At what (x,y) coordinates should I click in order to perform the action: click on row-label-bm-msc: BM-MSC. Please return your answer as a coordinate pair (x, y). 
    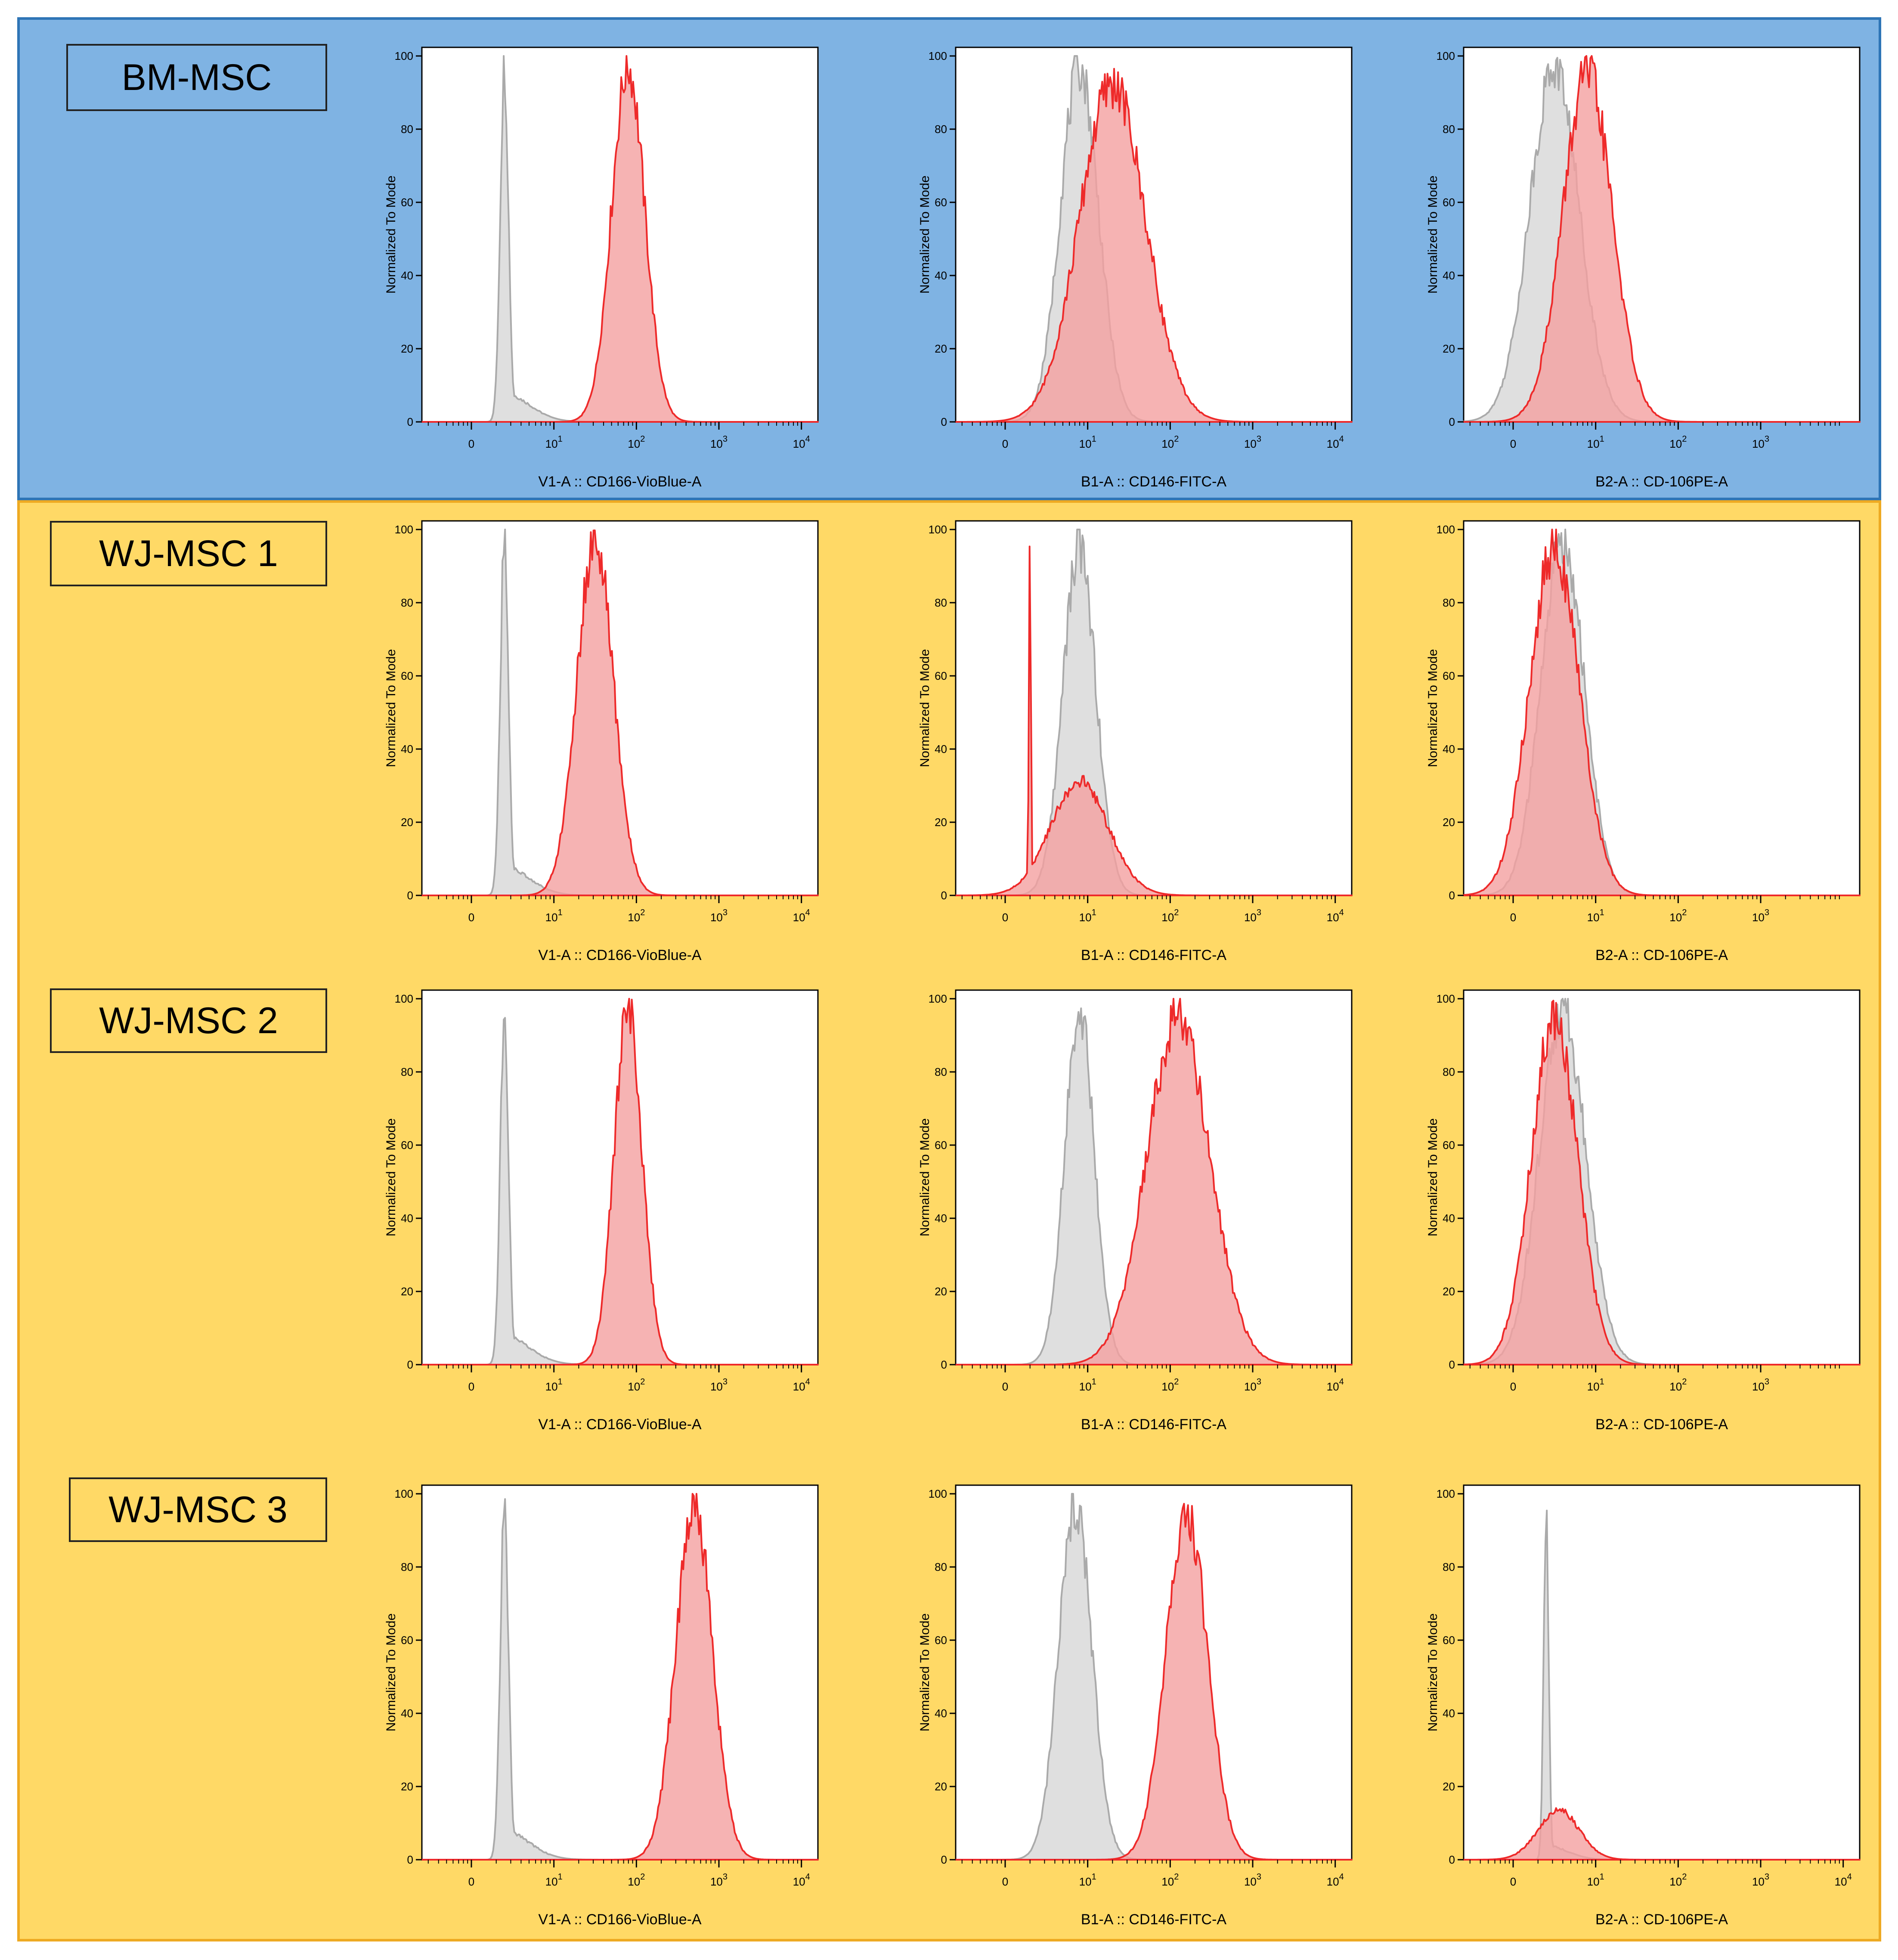
    Looking at the image, I should click on (197, 77).